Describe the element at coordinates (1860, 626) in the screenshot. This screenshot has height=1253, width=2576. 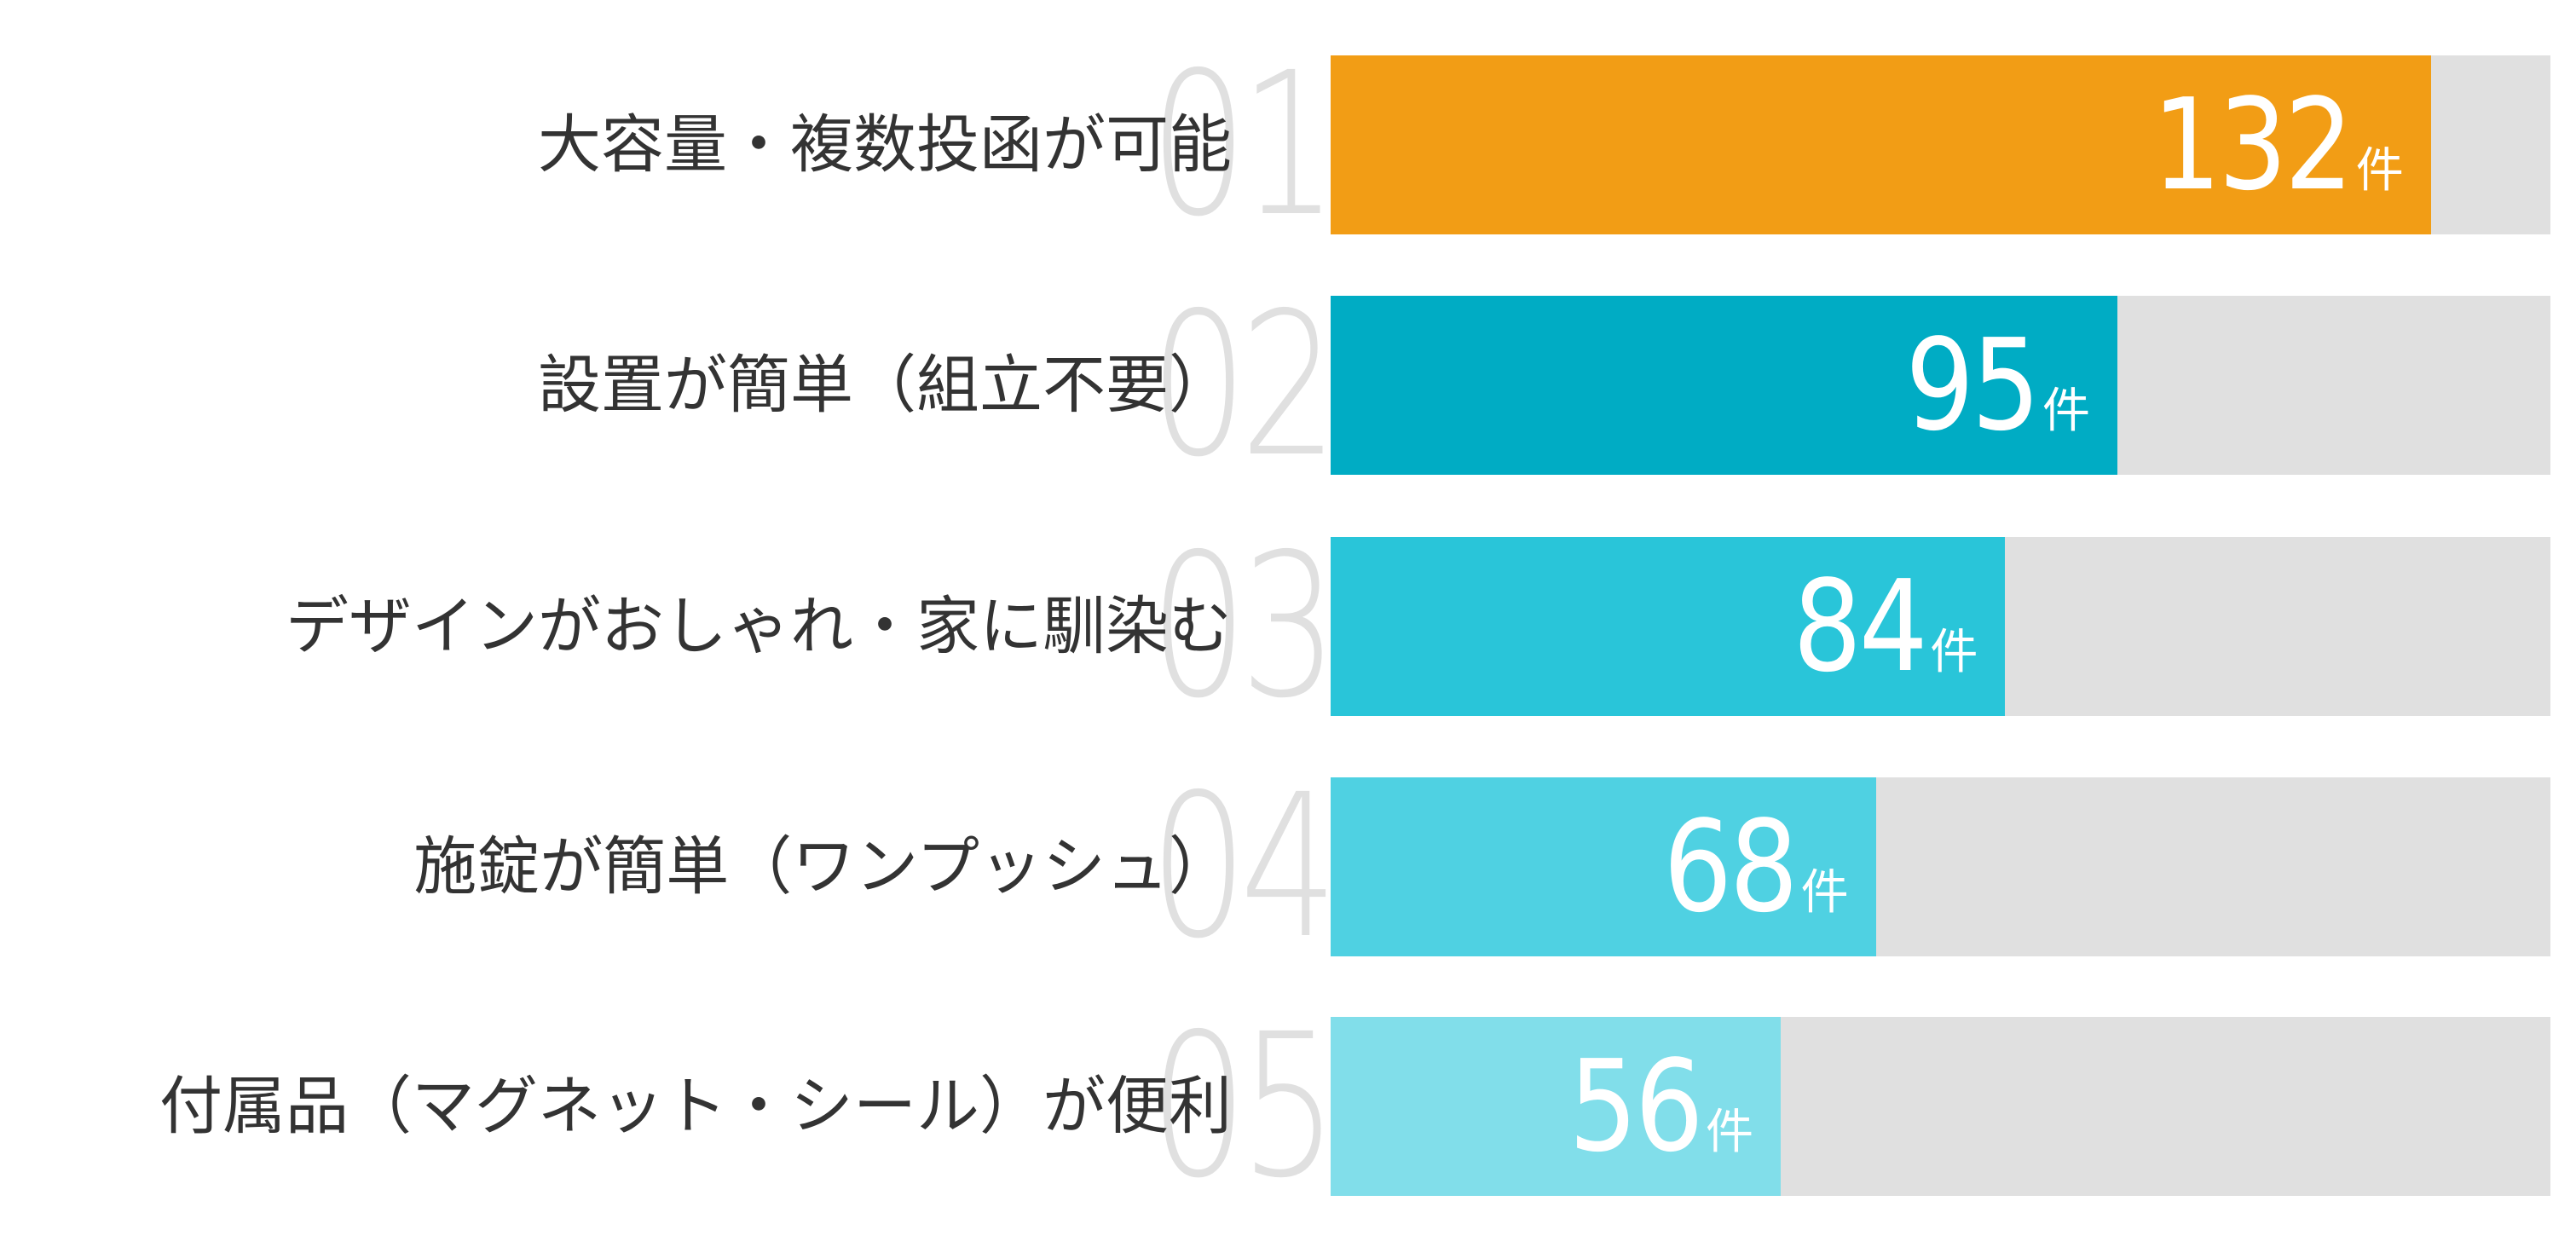
I see `value-number: 84` at that location.